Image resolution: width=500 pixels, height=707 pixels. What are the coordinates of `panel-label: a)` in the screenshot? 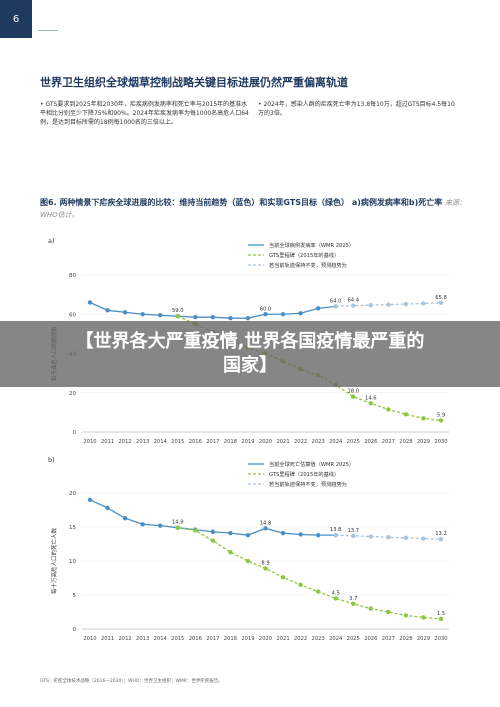 It's located at (51, 241).